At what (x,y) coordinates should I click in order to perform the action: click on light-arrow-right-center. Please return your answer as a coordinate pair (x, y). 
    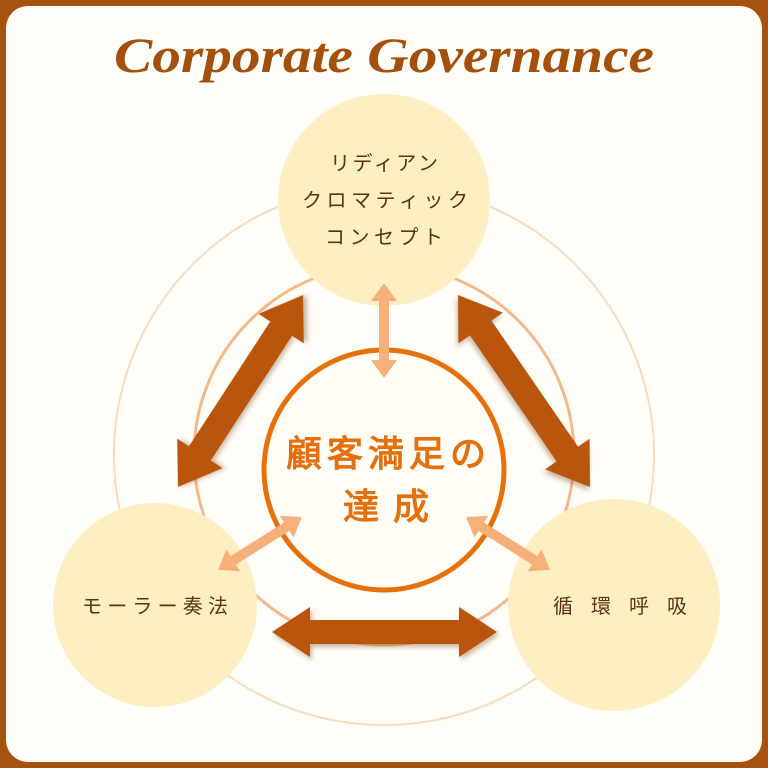
    Looking at the image, I should click on (508, 543).